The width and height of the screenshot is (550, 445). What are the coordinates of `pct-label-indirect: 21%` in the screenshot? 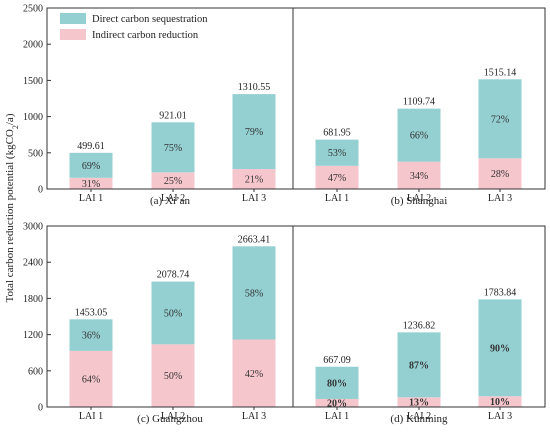 It's located at (254, 180).